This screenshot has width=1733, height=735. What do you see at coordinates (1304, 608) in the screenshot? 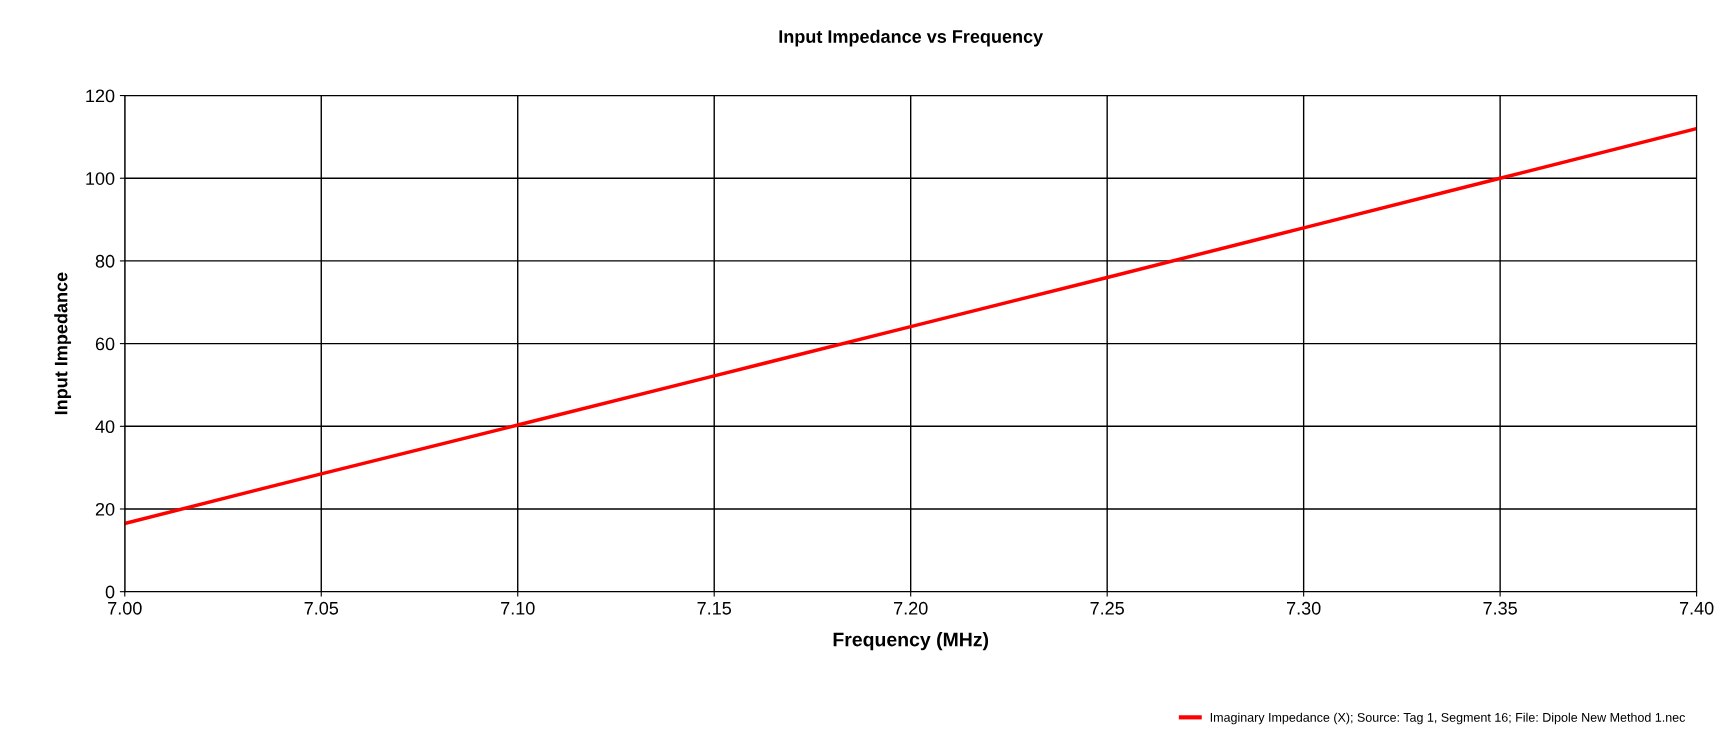
I see `x-tick-label: 7.30` at bounding box center [1304, 608].